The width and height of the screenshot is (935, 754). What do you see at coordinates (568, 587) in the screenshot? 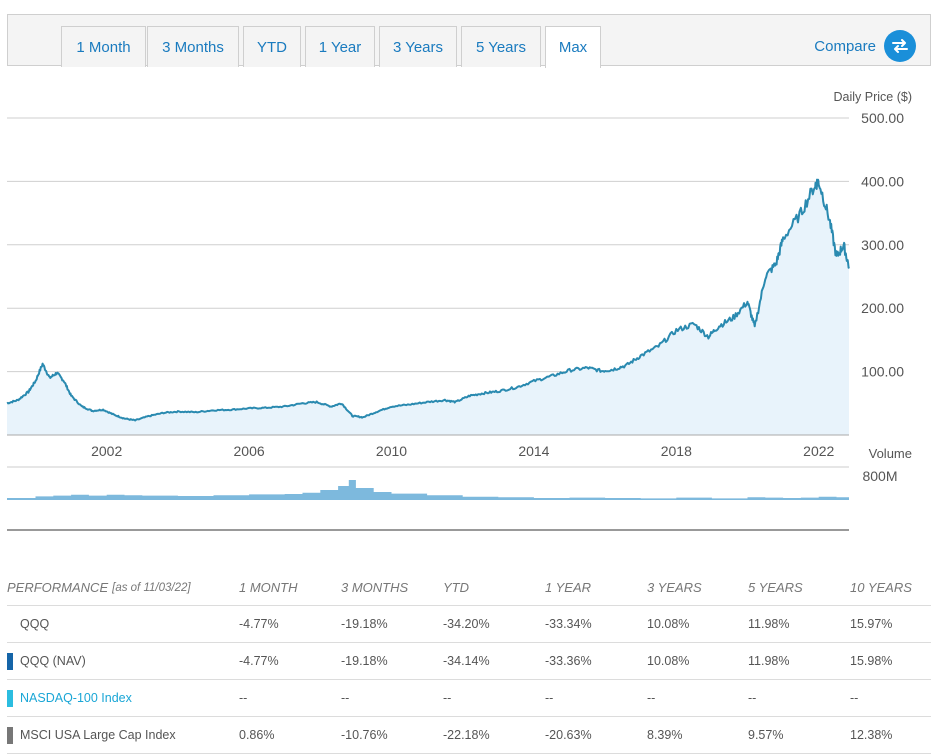
I see `col-1-year: 1 YEAR` at bounding box center [568, 587].